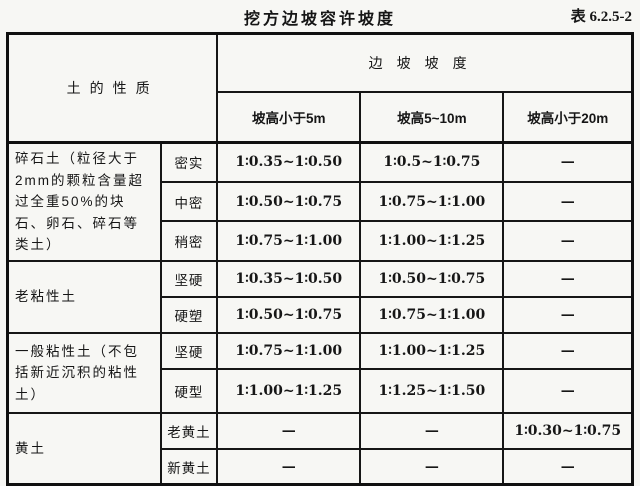  I want to click on state-cell: 老黄土, so click(189, 430).